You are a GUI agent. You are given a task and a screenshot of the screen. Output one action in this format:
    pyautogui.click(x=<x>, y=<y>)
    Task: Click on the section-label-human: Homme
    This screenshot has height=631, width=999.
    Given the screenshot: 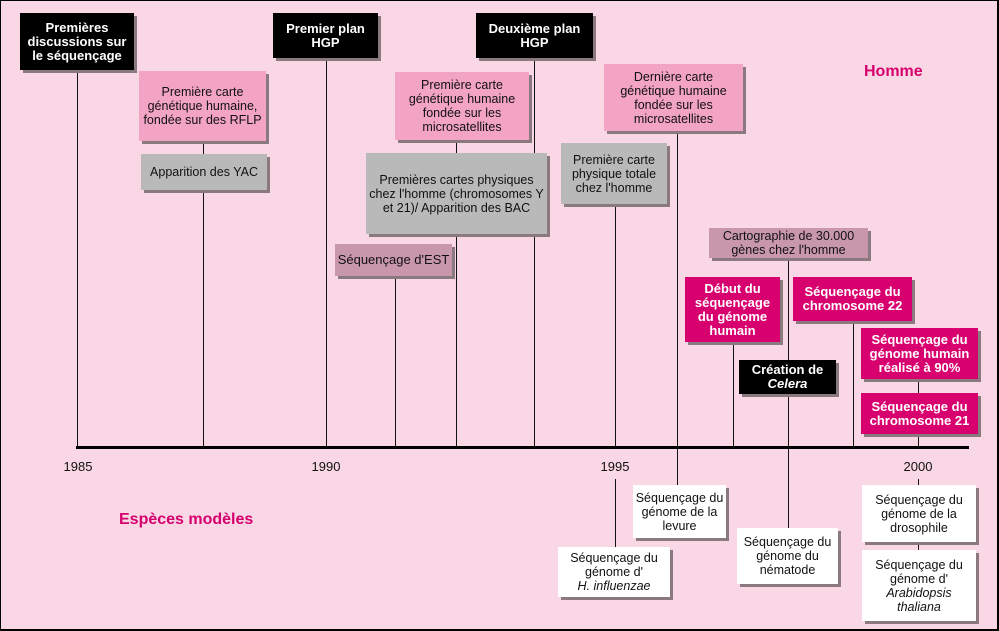 What is the action you would take?
    pyautogui.click(x=893, y=71)
    